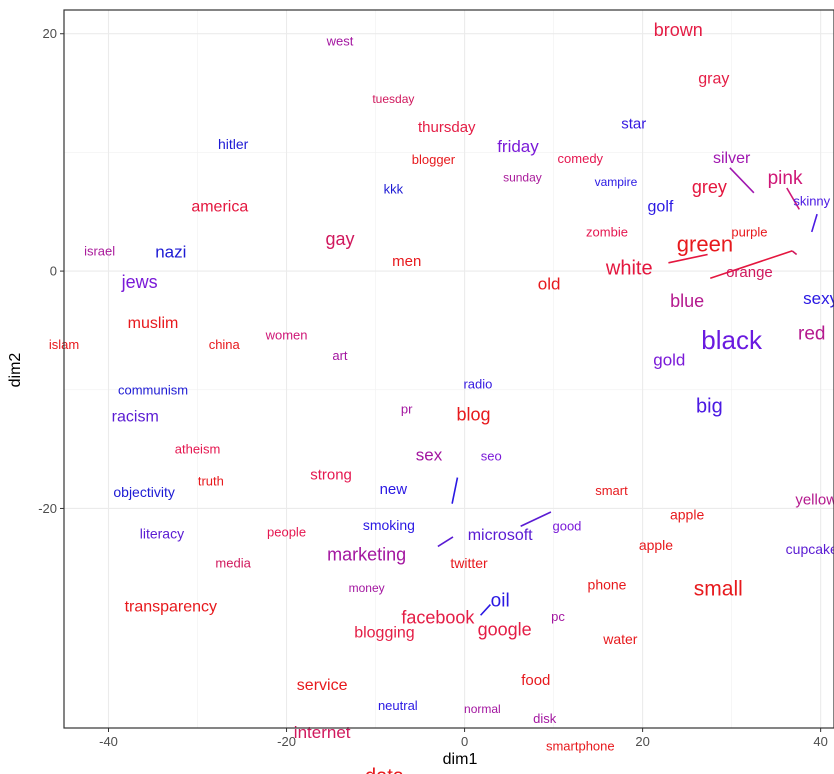 This screenshot has height=774, width=834. What do you see at coordinates (198, 449) in the screenshot?
I see `word-label: atheism` at bounding box center [198, 449].